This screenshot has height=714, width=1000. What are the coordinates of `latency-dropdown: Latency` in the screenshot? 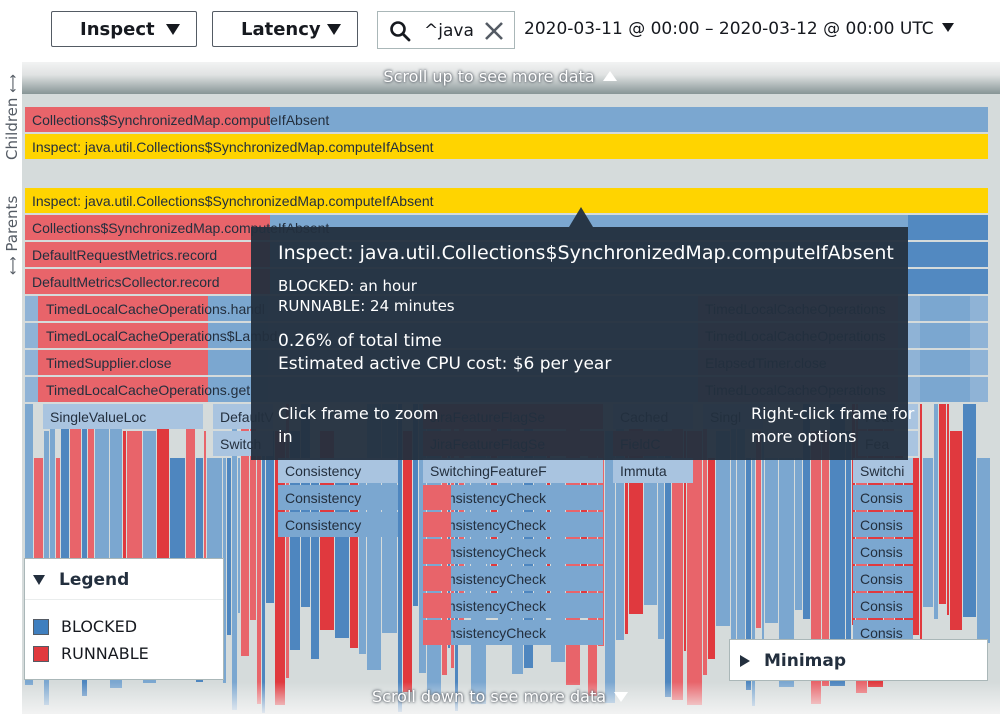 It's located at (285, 29).